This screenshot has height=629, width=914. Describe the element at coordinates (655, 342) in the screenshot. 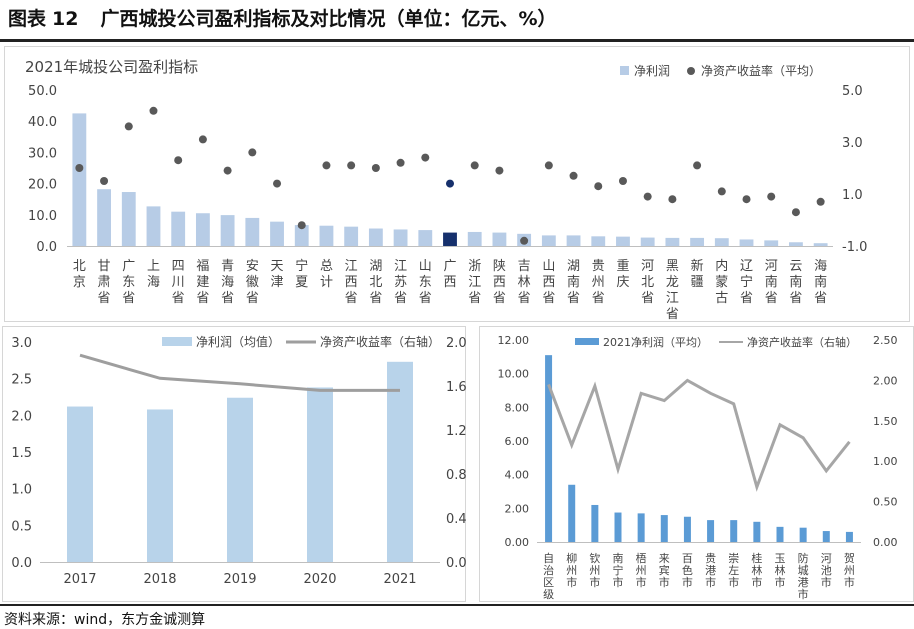

I see `legend-bar-label: 2021净利润（平均）` at that location.